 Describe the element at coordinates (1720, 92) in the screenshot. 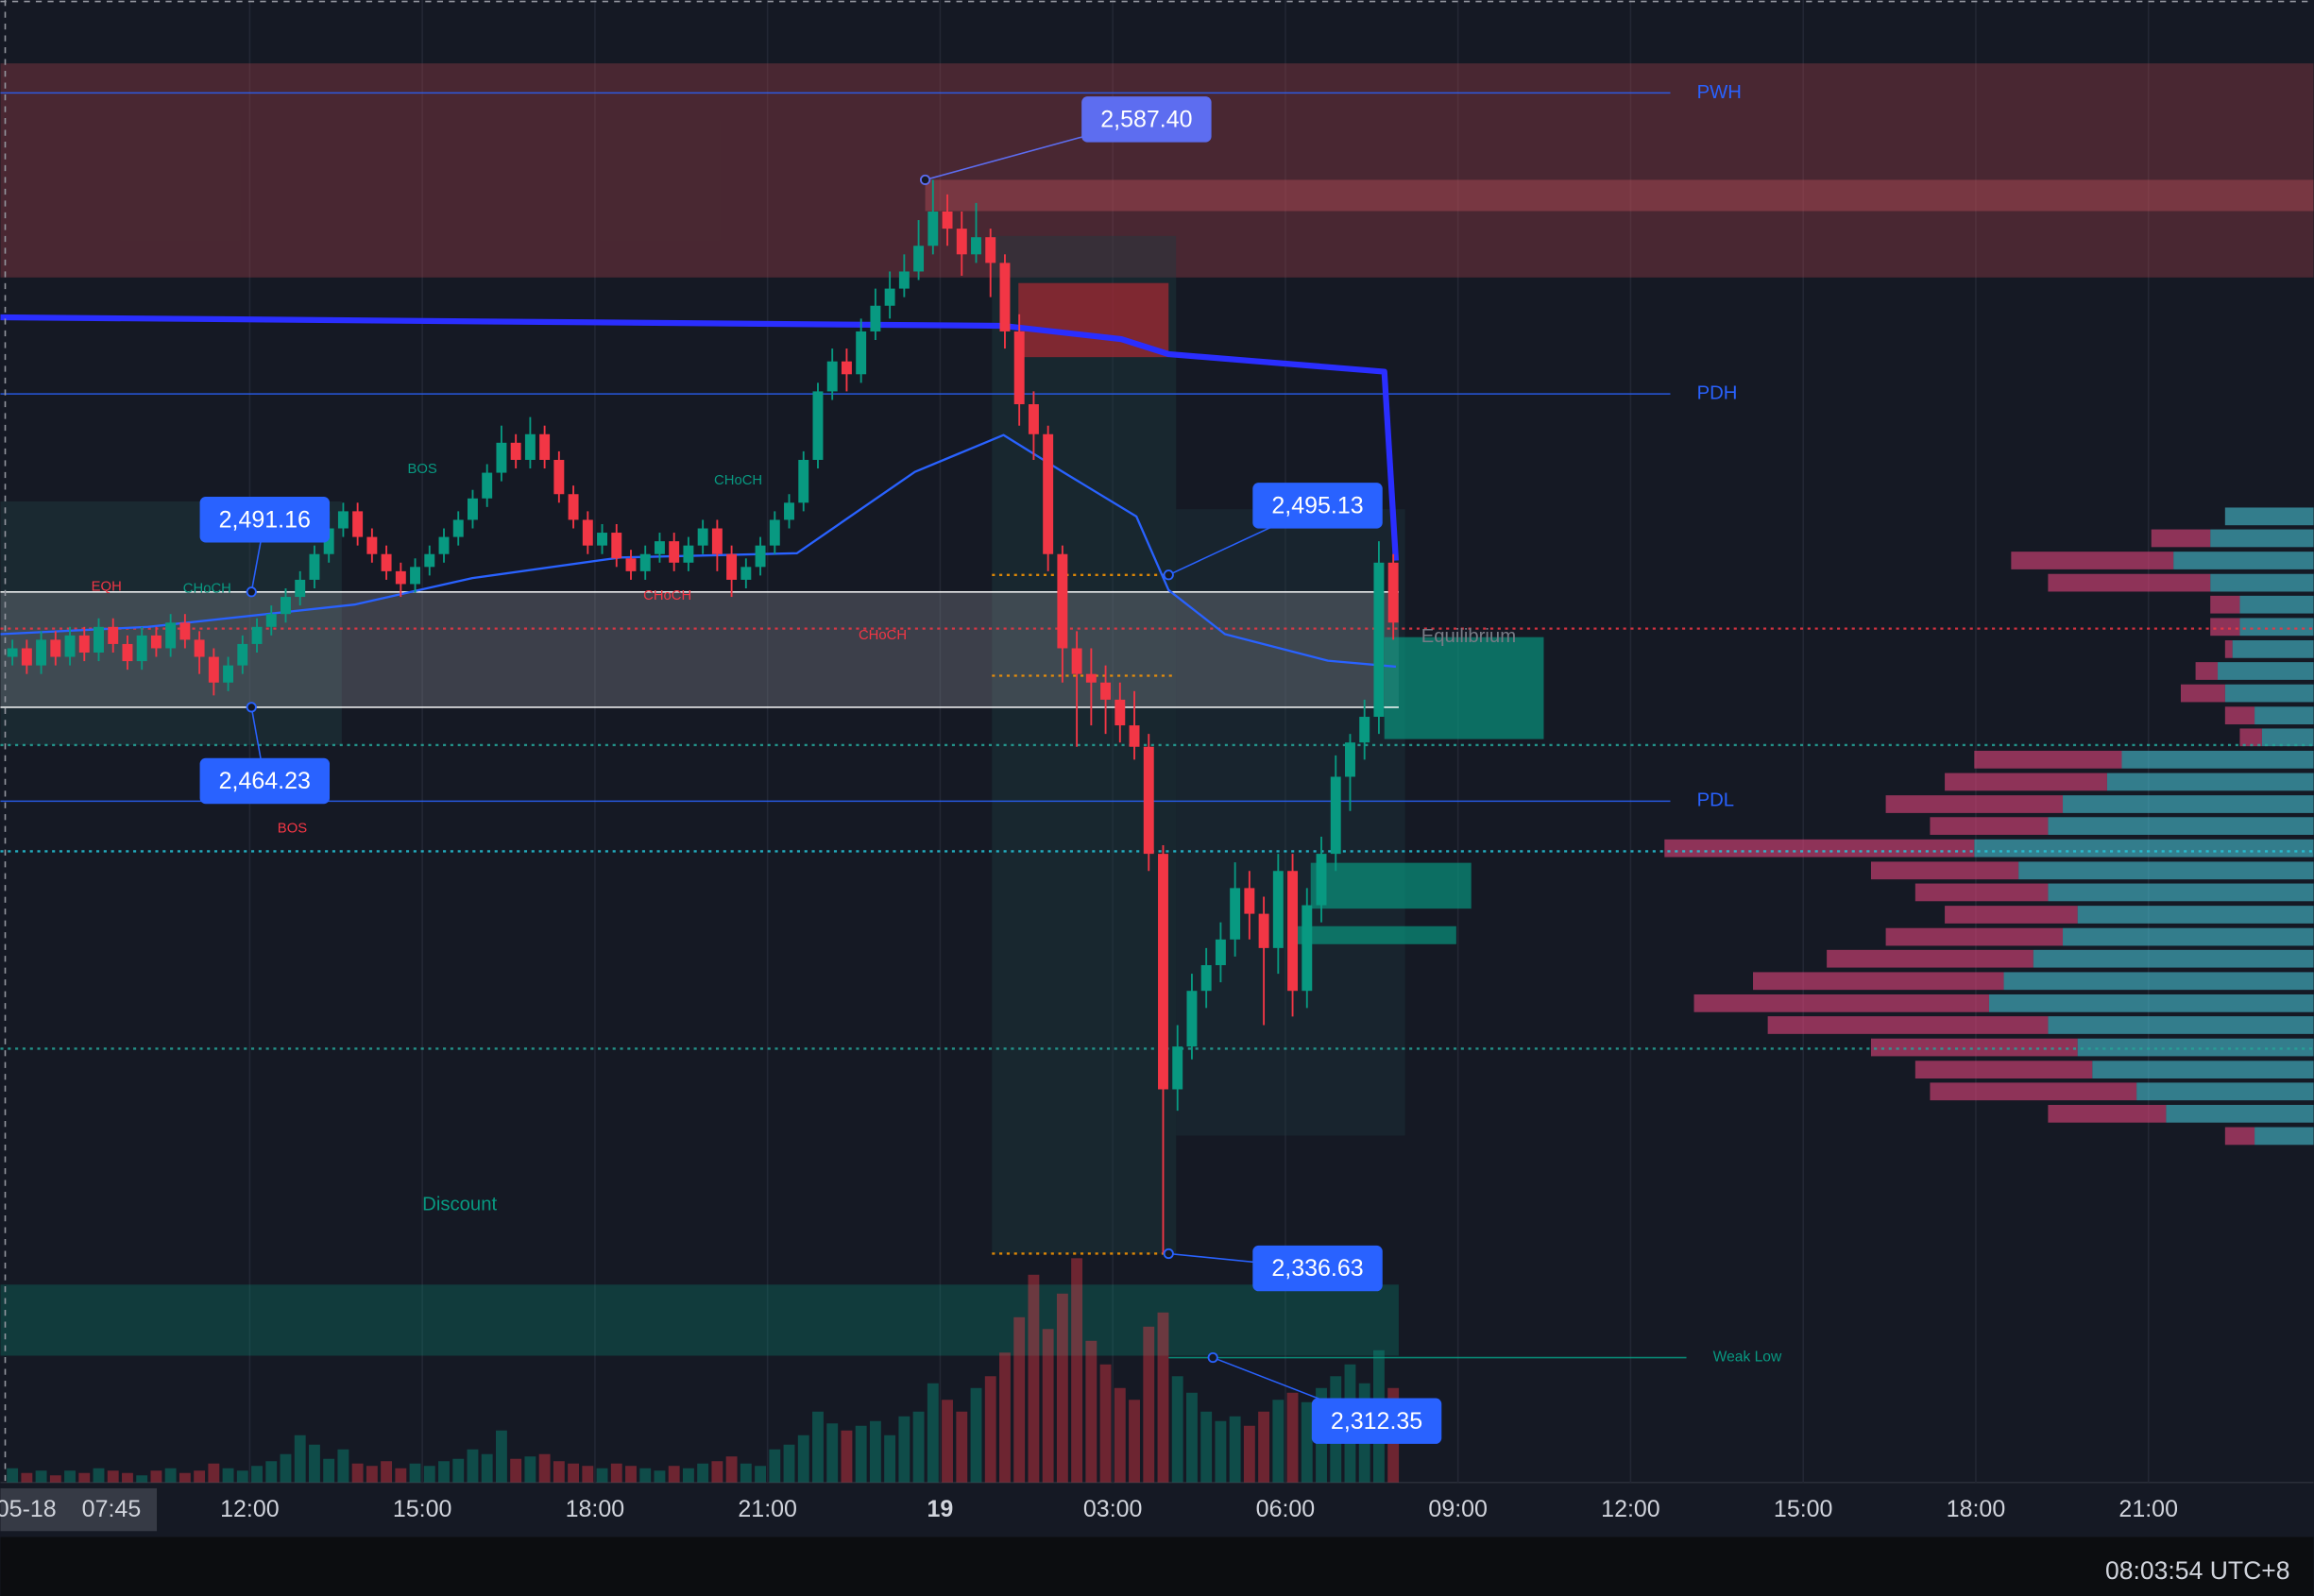

I see `level-label: PWH` at that location.